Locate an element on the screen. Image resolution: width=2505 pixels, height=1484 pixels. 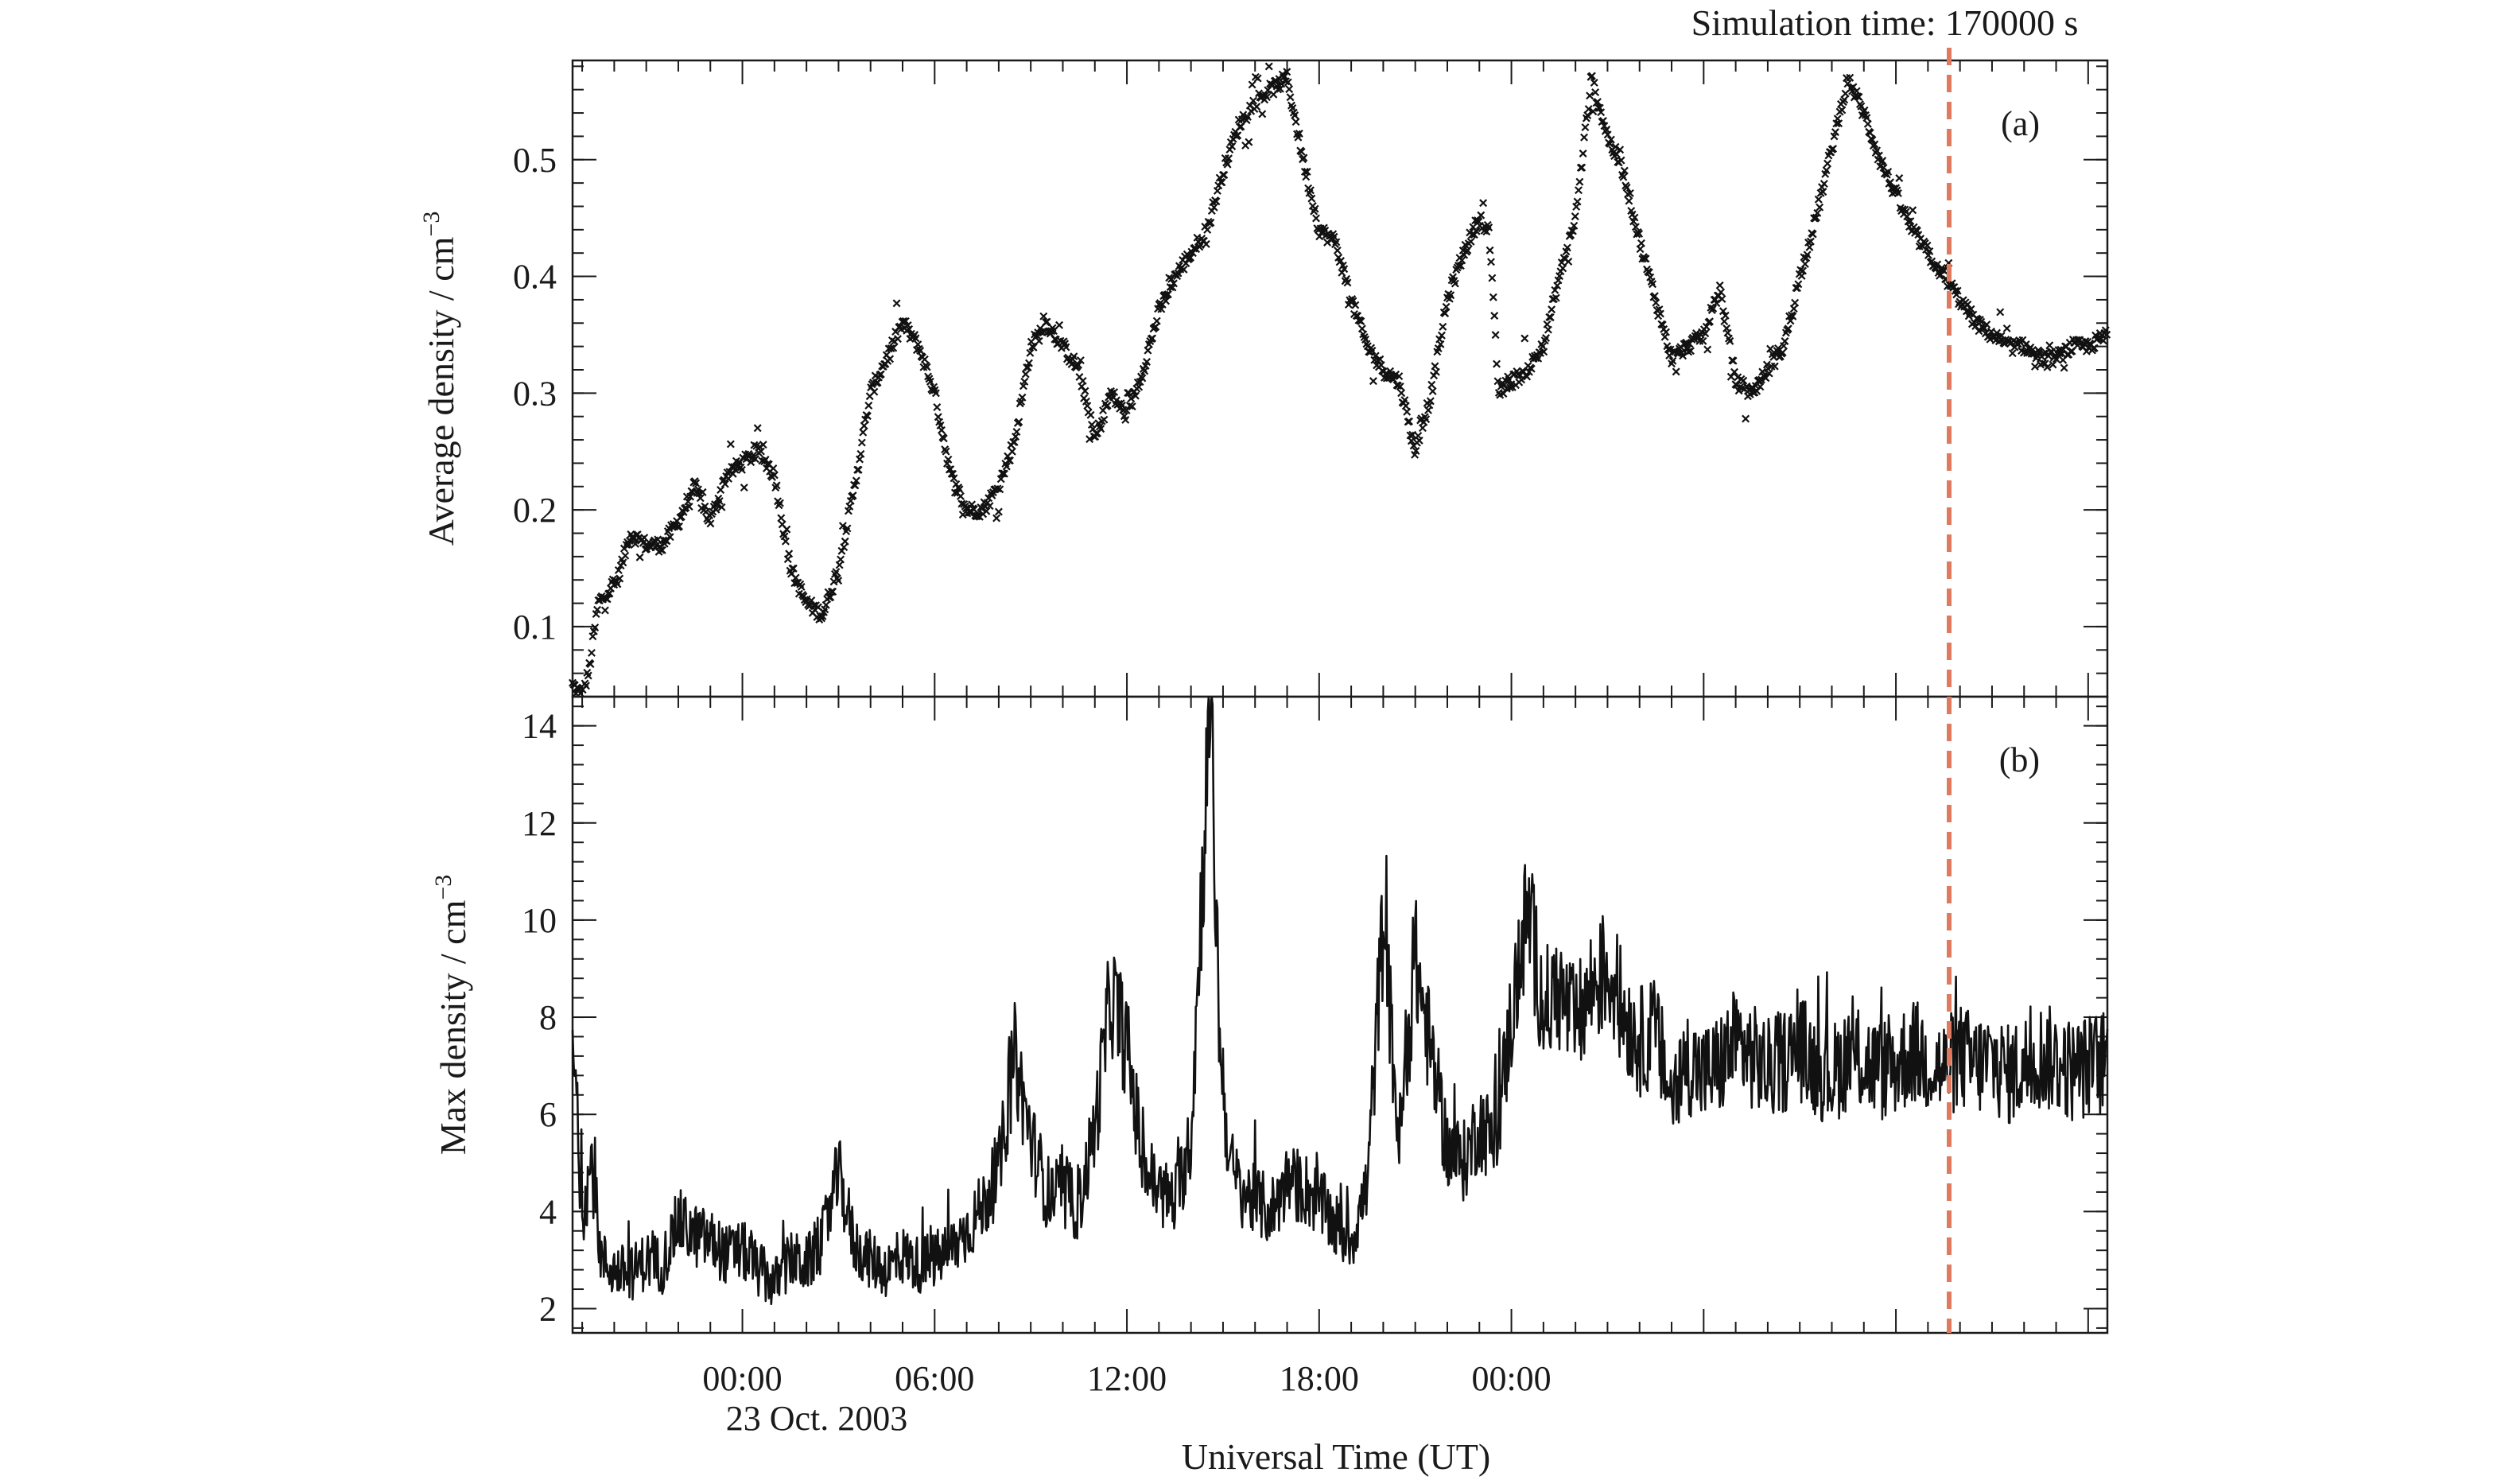
y-tick-label: 0.5 is located at coordinates (535, 160).